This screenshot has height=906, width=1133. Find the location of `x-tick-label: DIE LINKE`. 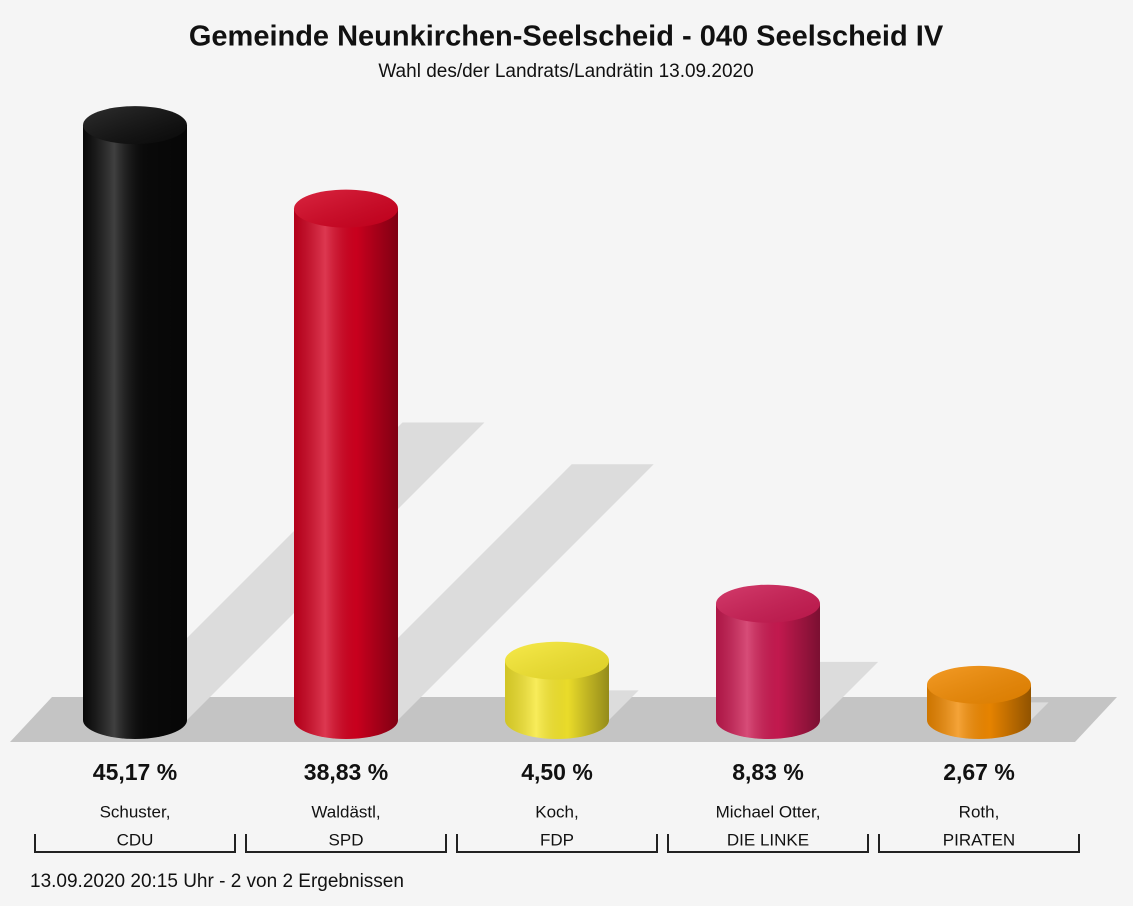

x-tick-label: DIE LINKE is located at coordinates (768, 839).